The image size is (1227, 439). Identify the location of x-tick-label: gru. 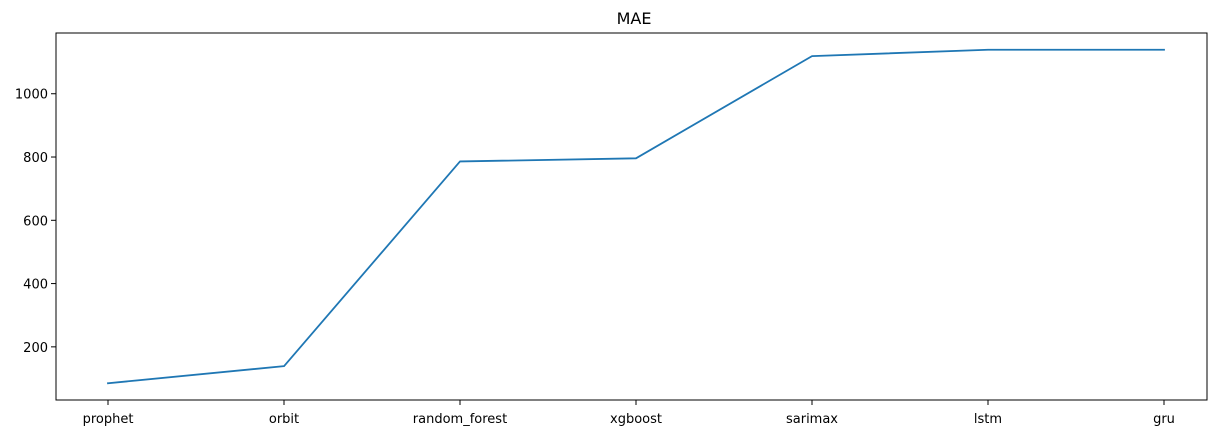
(1164, 419).